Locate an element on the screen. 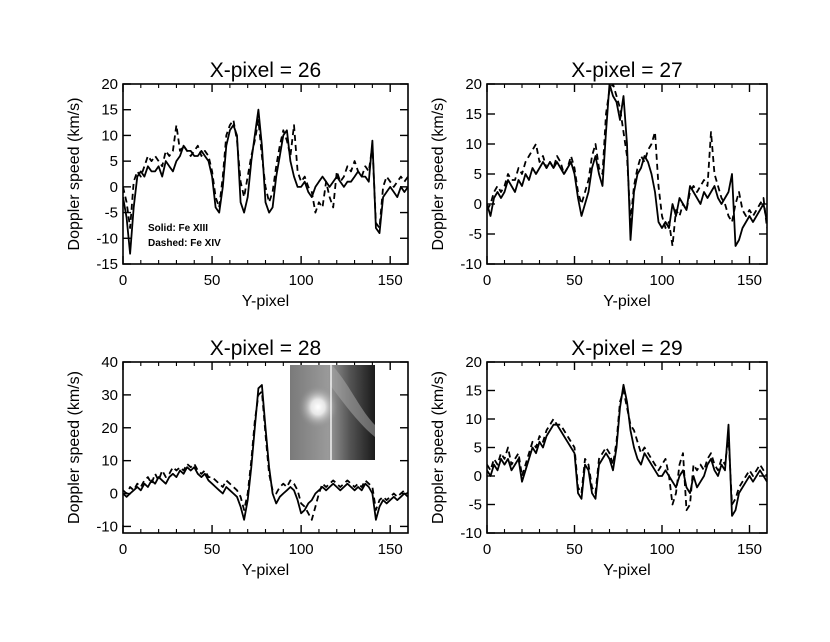 Image resolution: width=830 pixels, height=642 pixels. panel-title: X-pixel = 26 is located at coordinates (265, 70).